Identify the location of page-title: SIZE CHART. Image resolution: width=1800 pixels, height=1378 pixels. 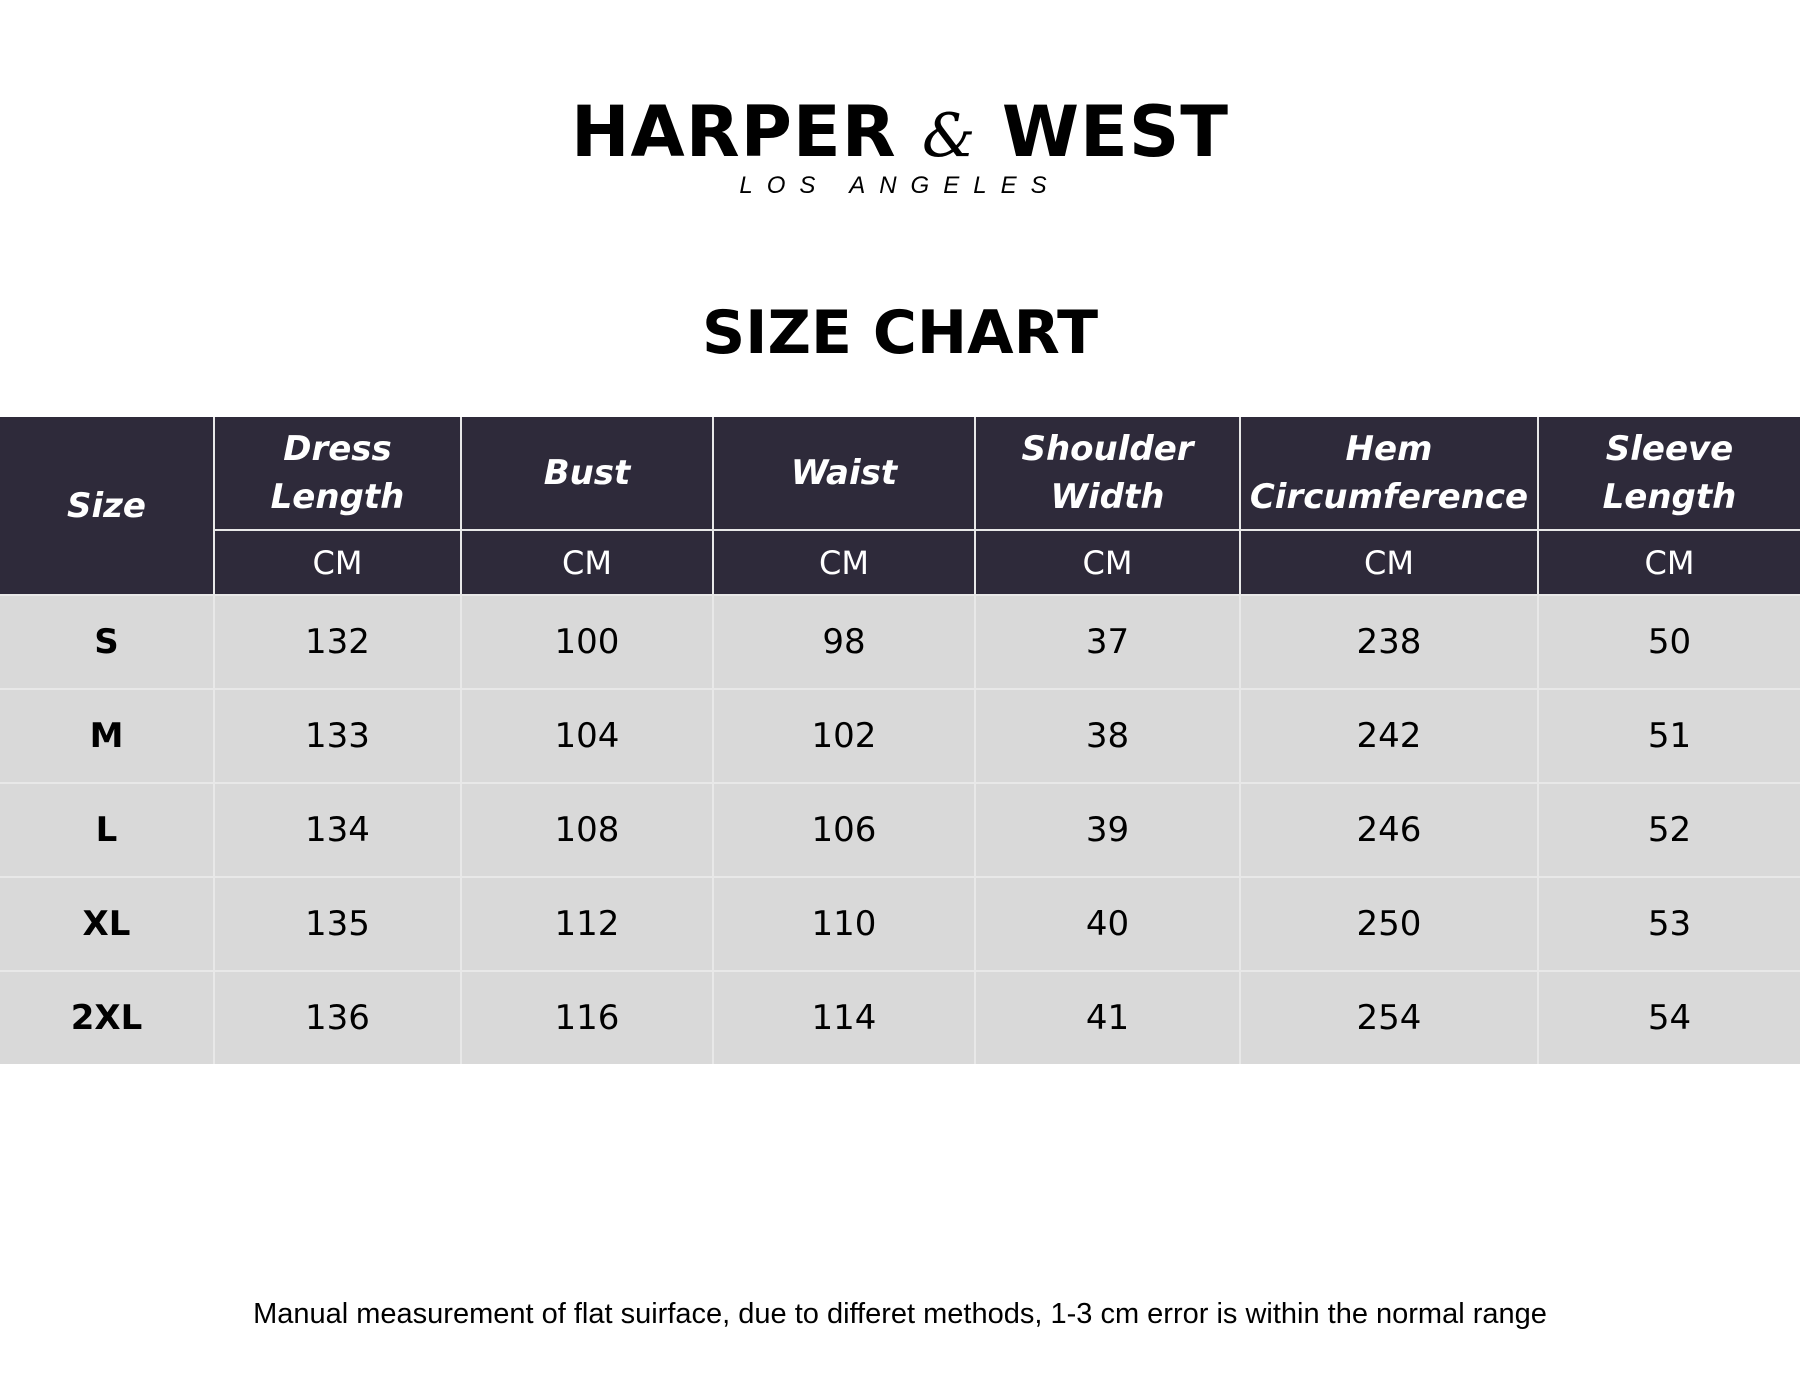
(900, 333).